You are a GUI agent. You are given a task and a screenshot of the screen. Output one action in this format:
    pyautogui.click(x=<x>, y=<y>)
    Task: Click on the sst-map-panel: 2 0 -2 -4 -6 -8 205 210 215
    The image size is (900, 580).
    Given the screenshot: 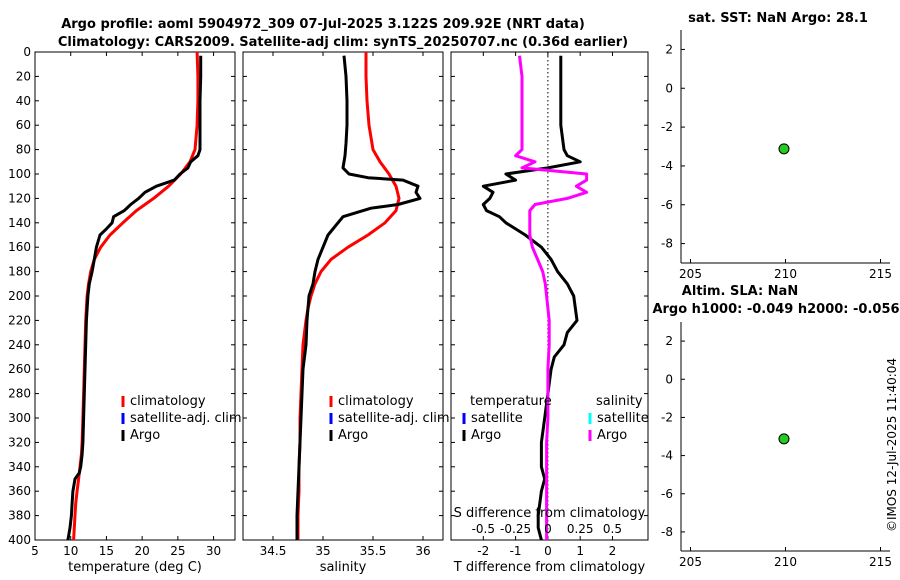 What is the action you would take?
    pyautogui.click(x=776, y=155)
    